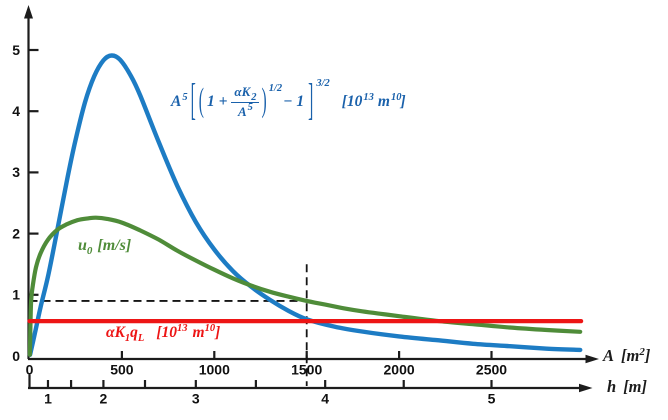 The image size is (668, 420). I want to click on fraction-numerator: αK2, so click(245, 93).